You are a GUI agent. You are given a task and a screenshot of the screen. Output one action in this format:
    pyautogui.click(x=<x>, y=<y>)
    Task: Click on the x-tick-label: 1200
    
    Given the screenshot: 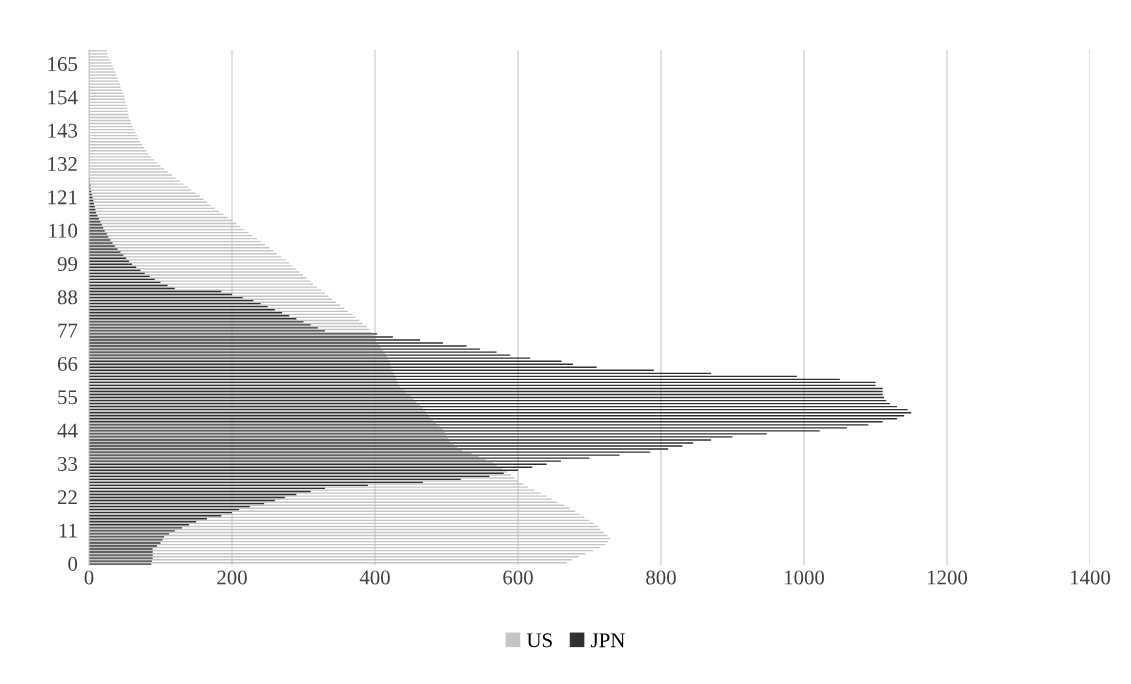 What is the action you would take?
    pyautogui.click(x=948, y=577)
    